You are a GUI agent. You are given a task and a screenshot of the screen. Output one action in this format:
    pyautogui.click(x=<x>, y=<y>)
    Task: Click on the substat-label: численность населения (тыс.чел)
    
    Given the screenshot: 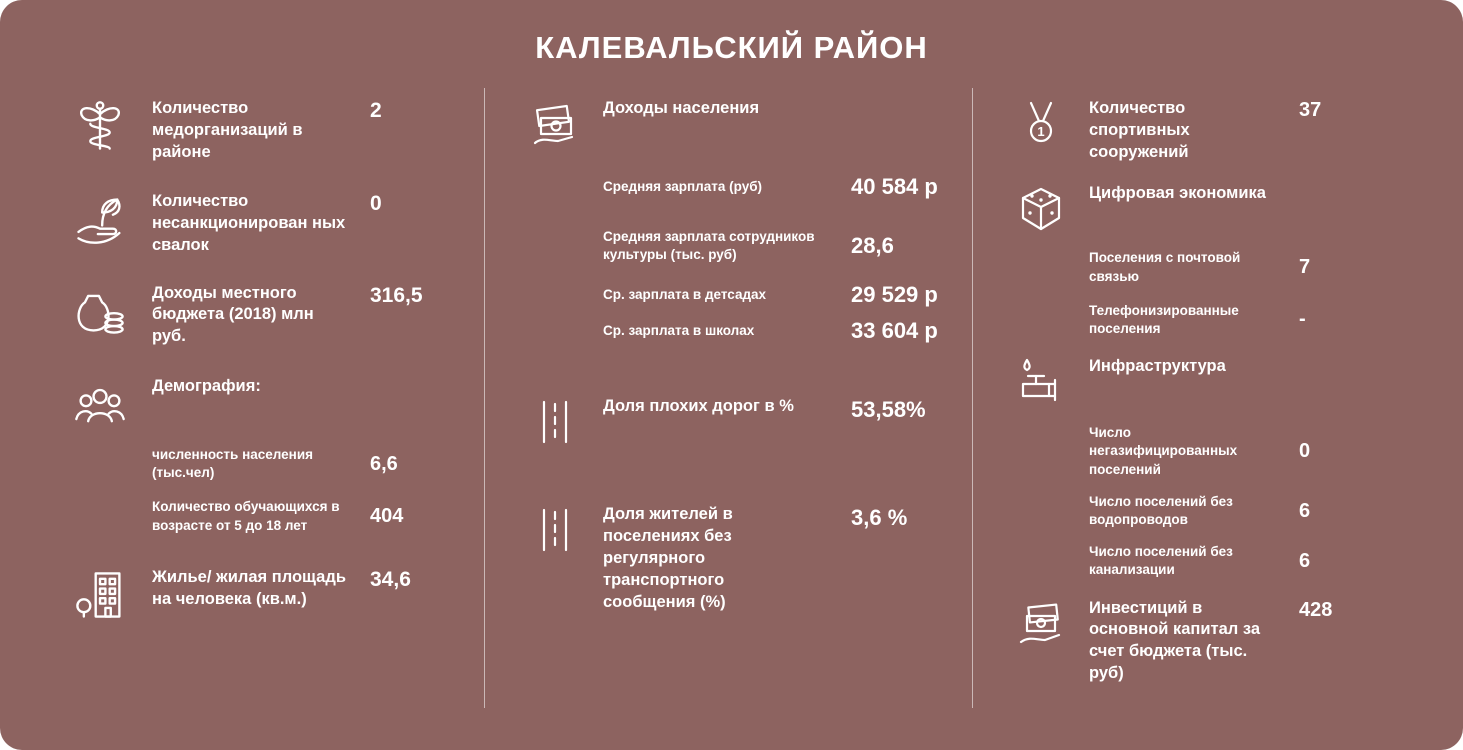 What is the action you would take?
    pyautogui.click(x=233, y=463)
    